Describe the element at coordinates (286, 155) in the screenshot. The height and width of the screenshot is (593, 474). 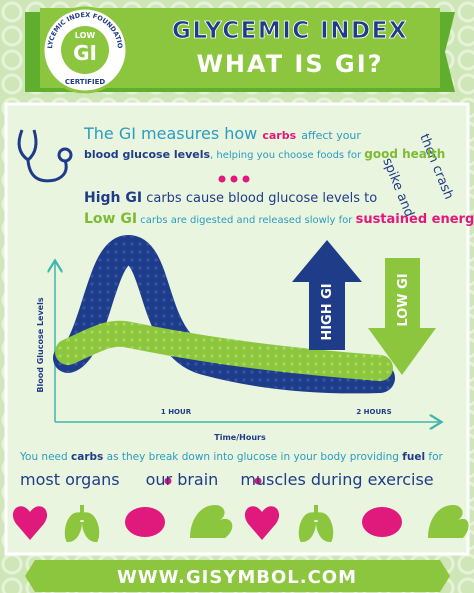
I see `intro-text: , helping you choose foods for` at that location.